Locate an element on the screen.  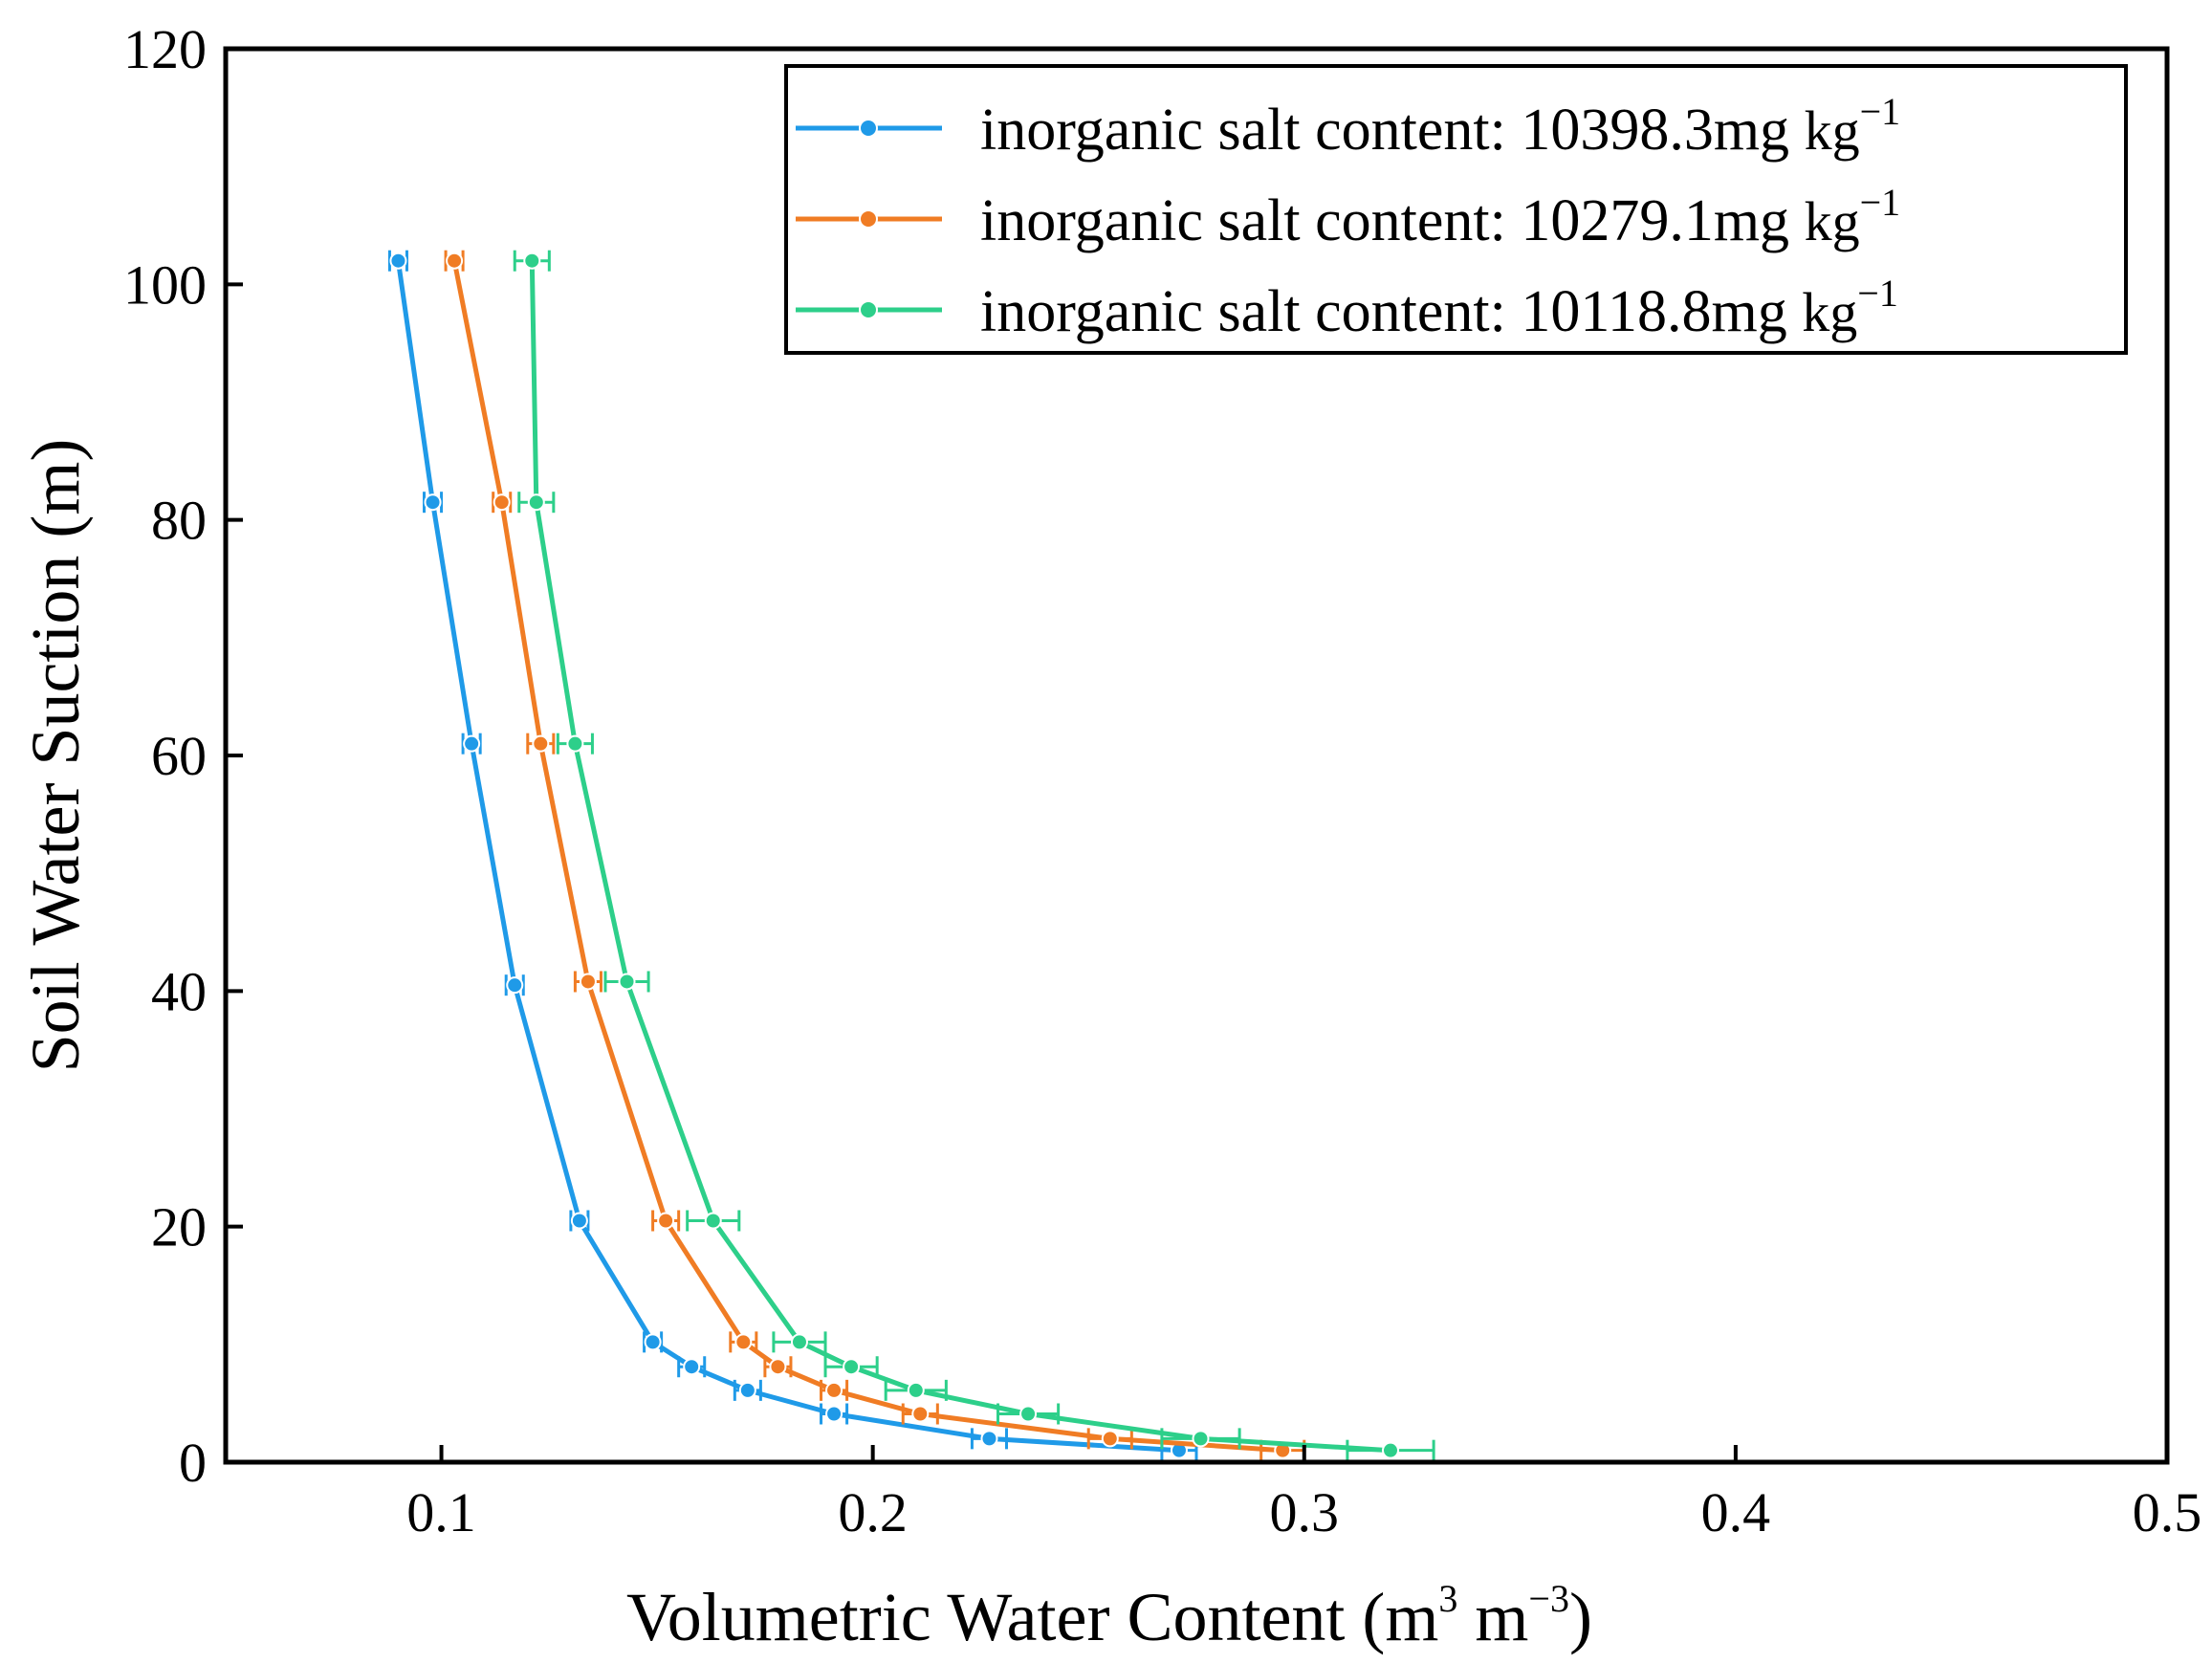
y-tick-label: 100 is located at coordinates (165, 284).